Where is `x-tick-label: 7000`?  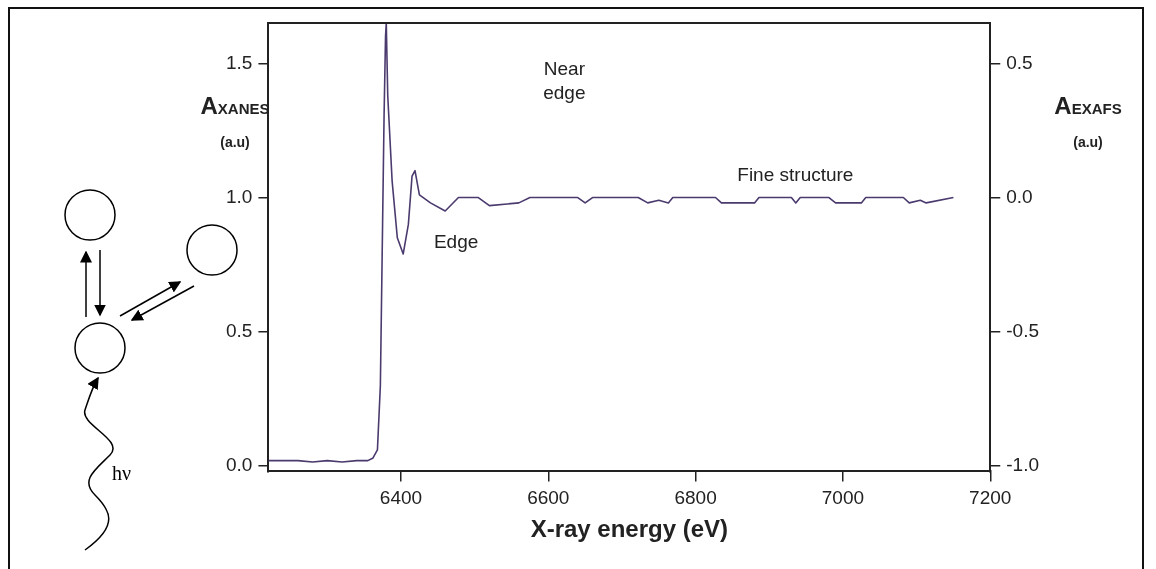 x-tick-label: 7000 is located at coordinates (843, 498).